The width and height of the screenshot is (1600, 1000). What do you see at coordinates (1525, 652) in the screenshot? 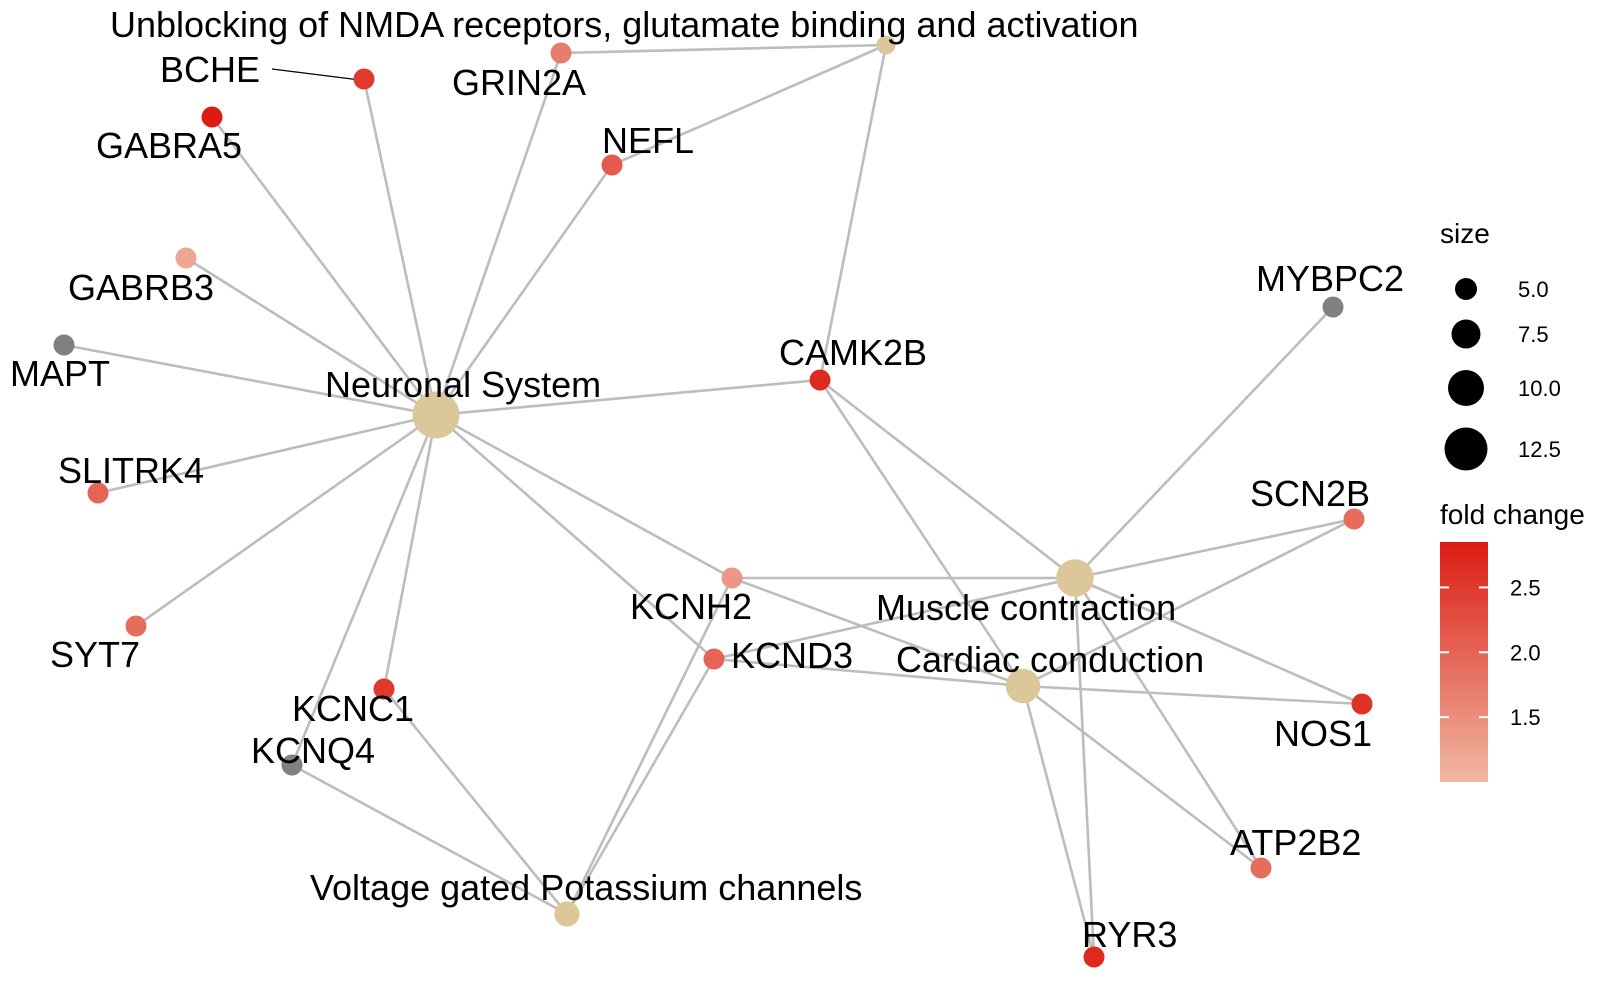
I see `colorbar-tick-label-1: 2.0` at bounding box center [1525, 652].